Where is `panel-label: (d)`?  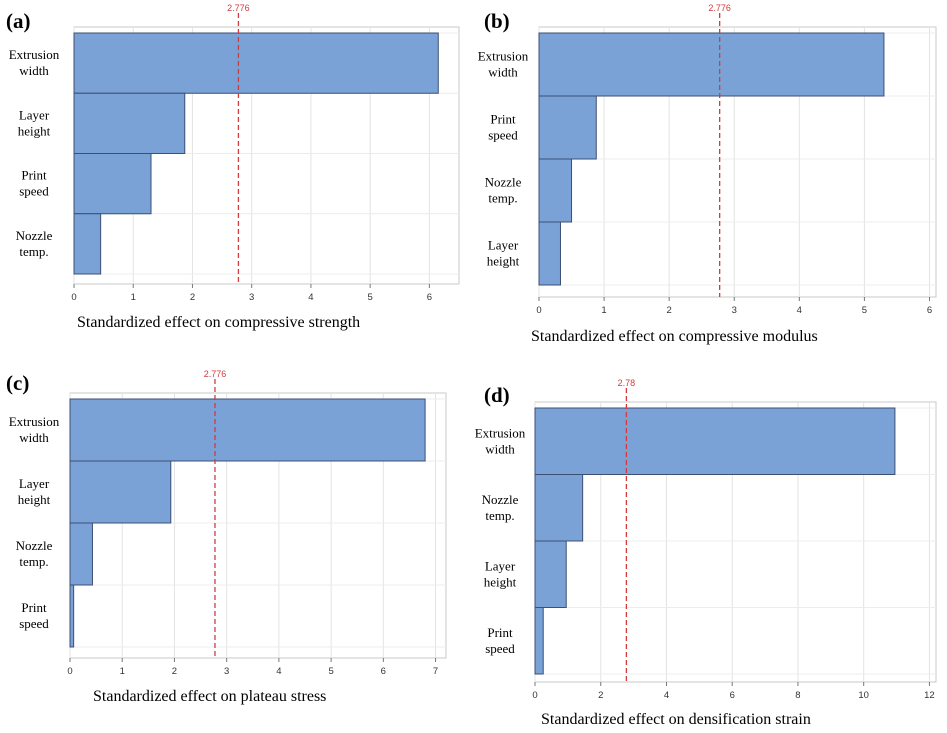
panel-label: (d) is located at coordinates (497, 395).